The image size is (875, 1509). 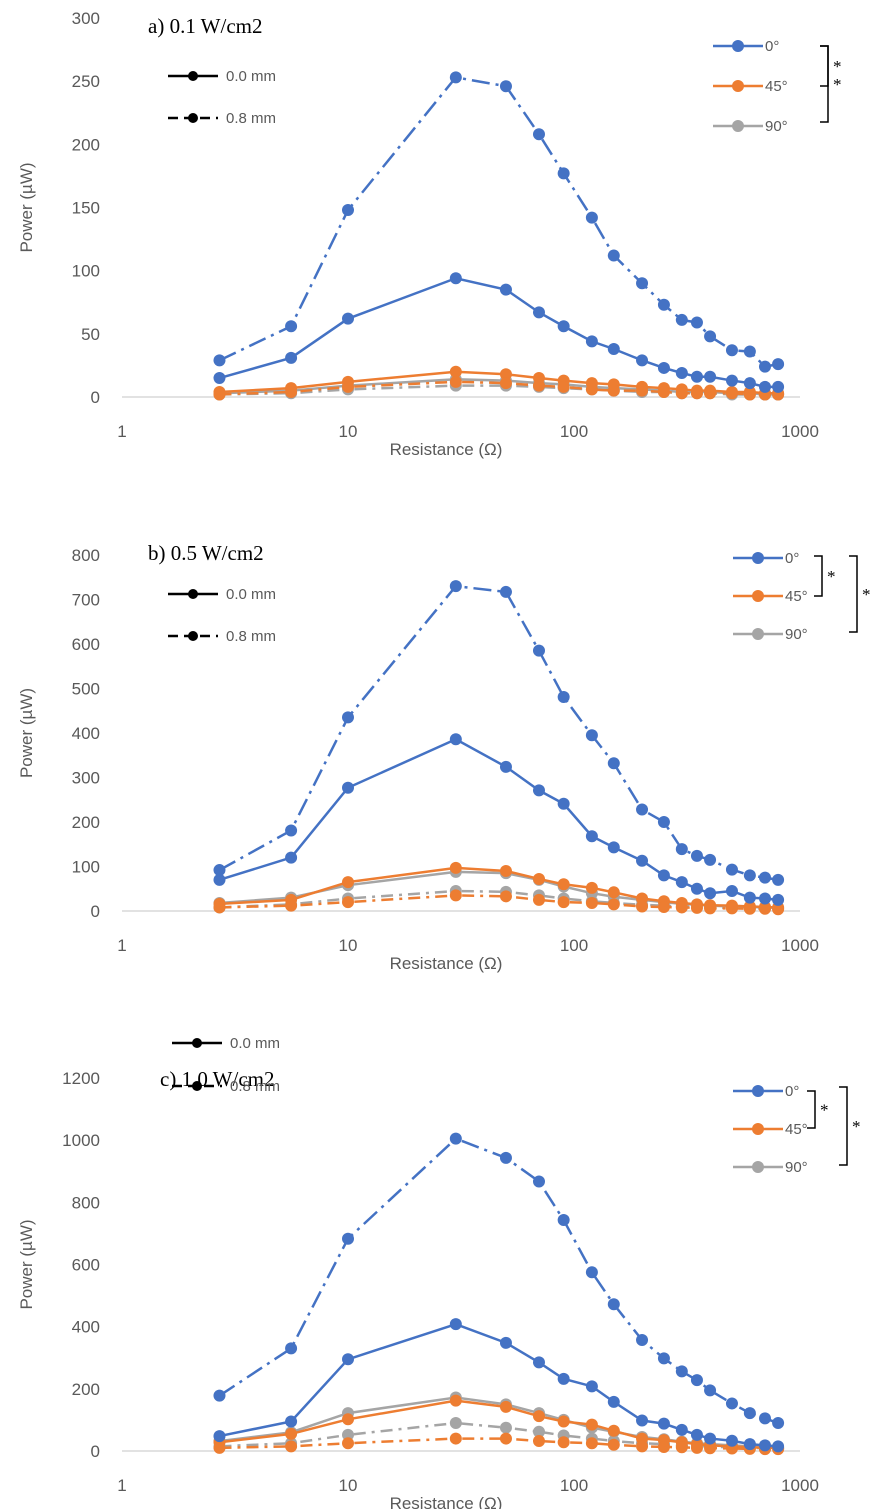 What do you see at coordinates (574, 431) in the screenshot?
I see `x-tick-label: 100` at bounding box center [574, 431].